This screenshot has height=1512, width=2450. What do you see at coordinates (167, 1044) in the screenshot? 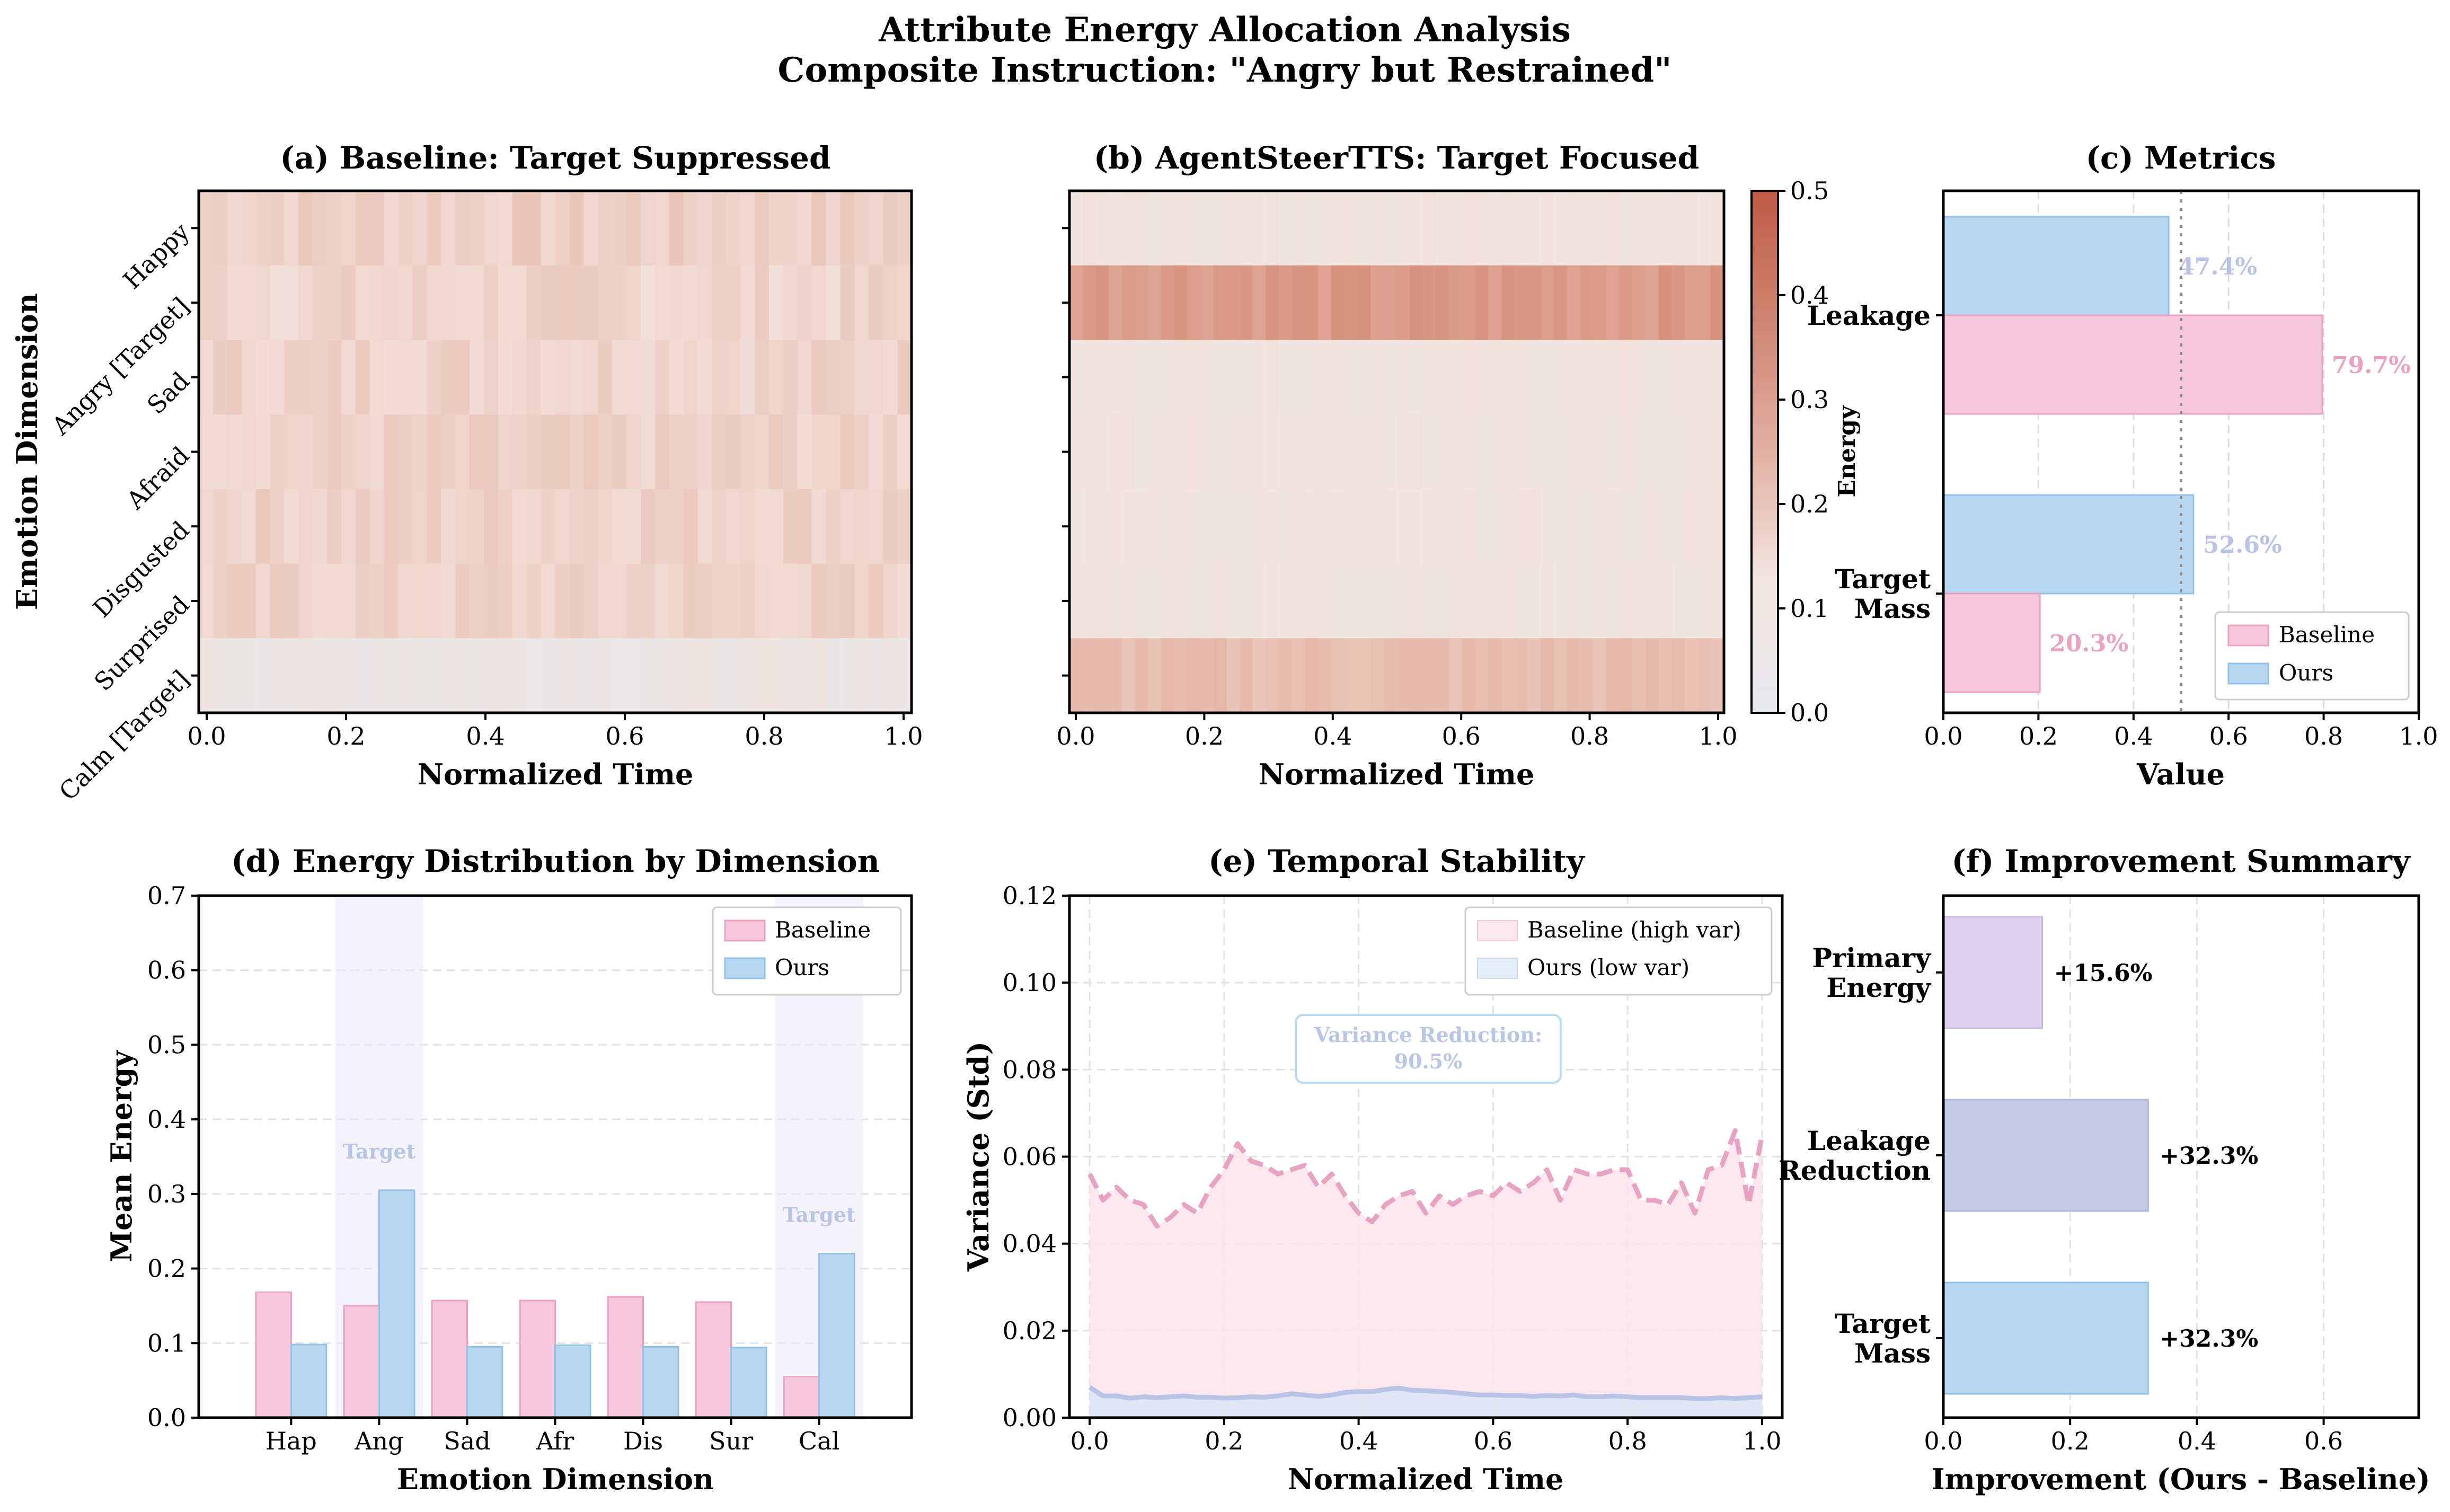
I see `panel-d-y-tick-label: 0.5` at bounding box center [167, 1044].